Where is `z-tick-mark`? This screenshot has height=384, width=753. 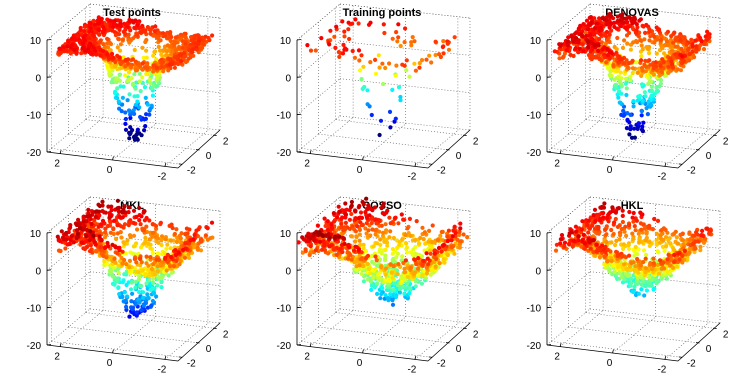
z-tick-mark is located at coordinates (549, 307).